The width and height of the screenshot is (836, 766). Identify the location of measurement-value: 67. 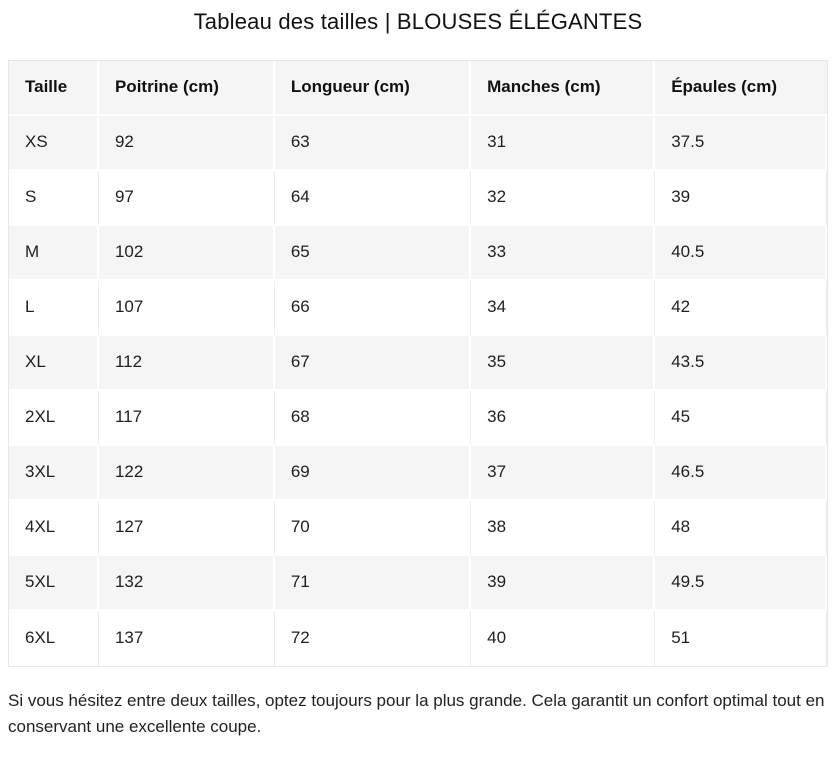
(373, 363).